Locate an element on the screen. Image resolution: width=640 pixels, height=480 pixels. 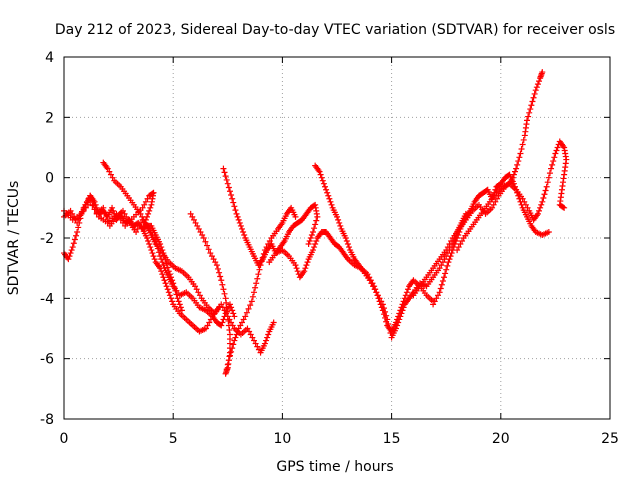
y-tick-label: -2 is located at coordinates (47, 239).